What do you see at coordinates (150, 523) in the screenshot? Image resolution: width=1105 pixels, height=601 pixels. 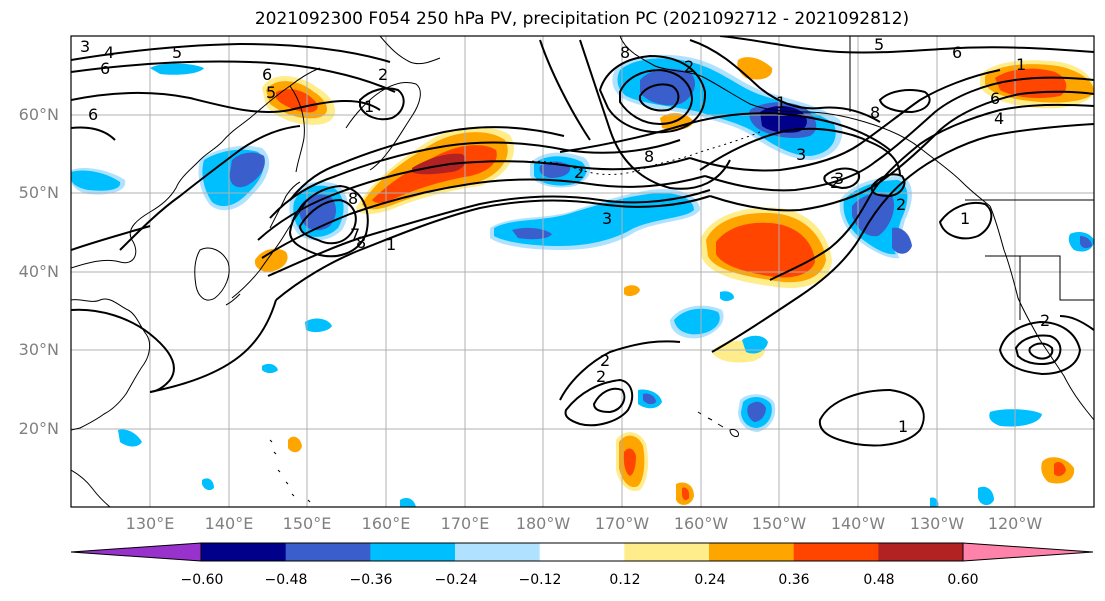 I see `lon-label: 130°E` at bounding box center [150, 523].